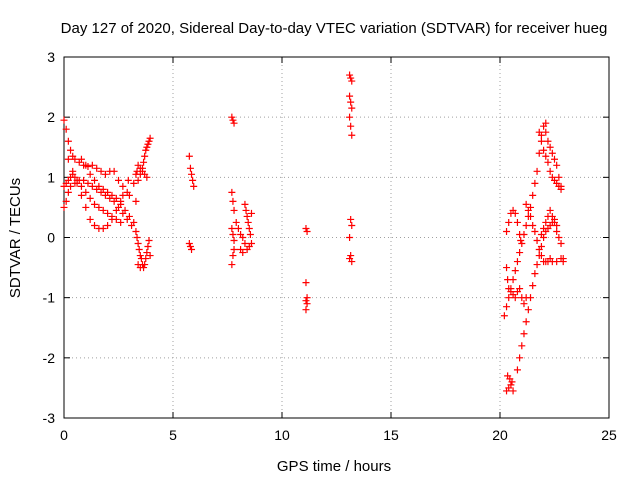 The image size is (640, 480). I want to click on series-track-3h-low, so click(143, 249).